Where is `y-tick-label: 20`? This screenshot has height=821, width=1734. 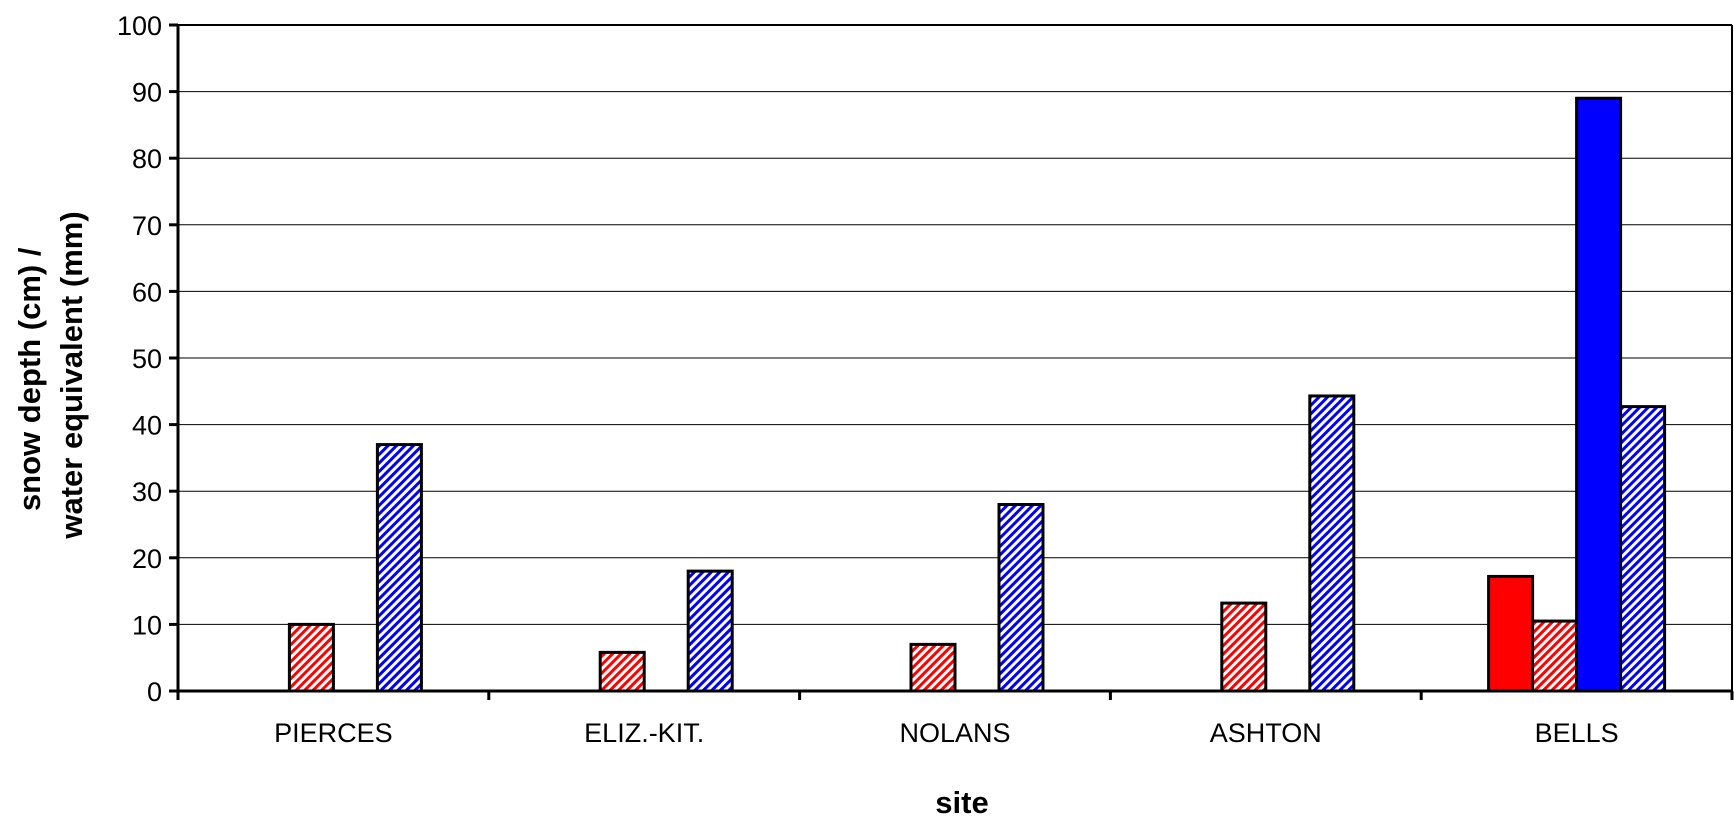
y-tick-label: 20 is located at coordinates (147, 559).